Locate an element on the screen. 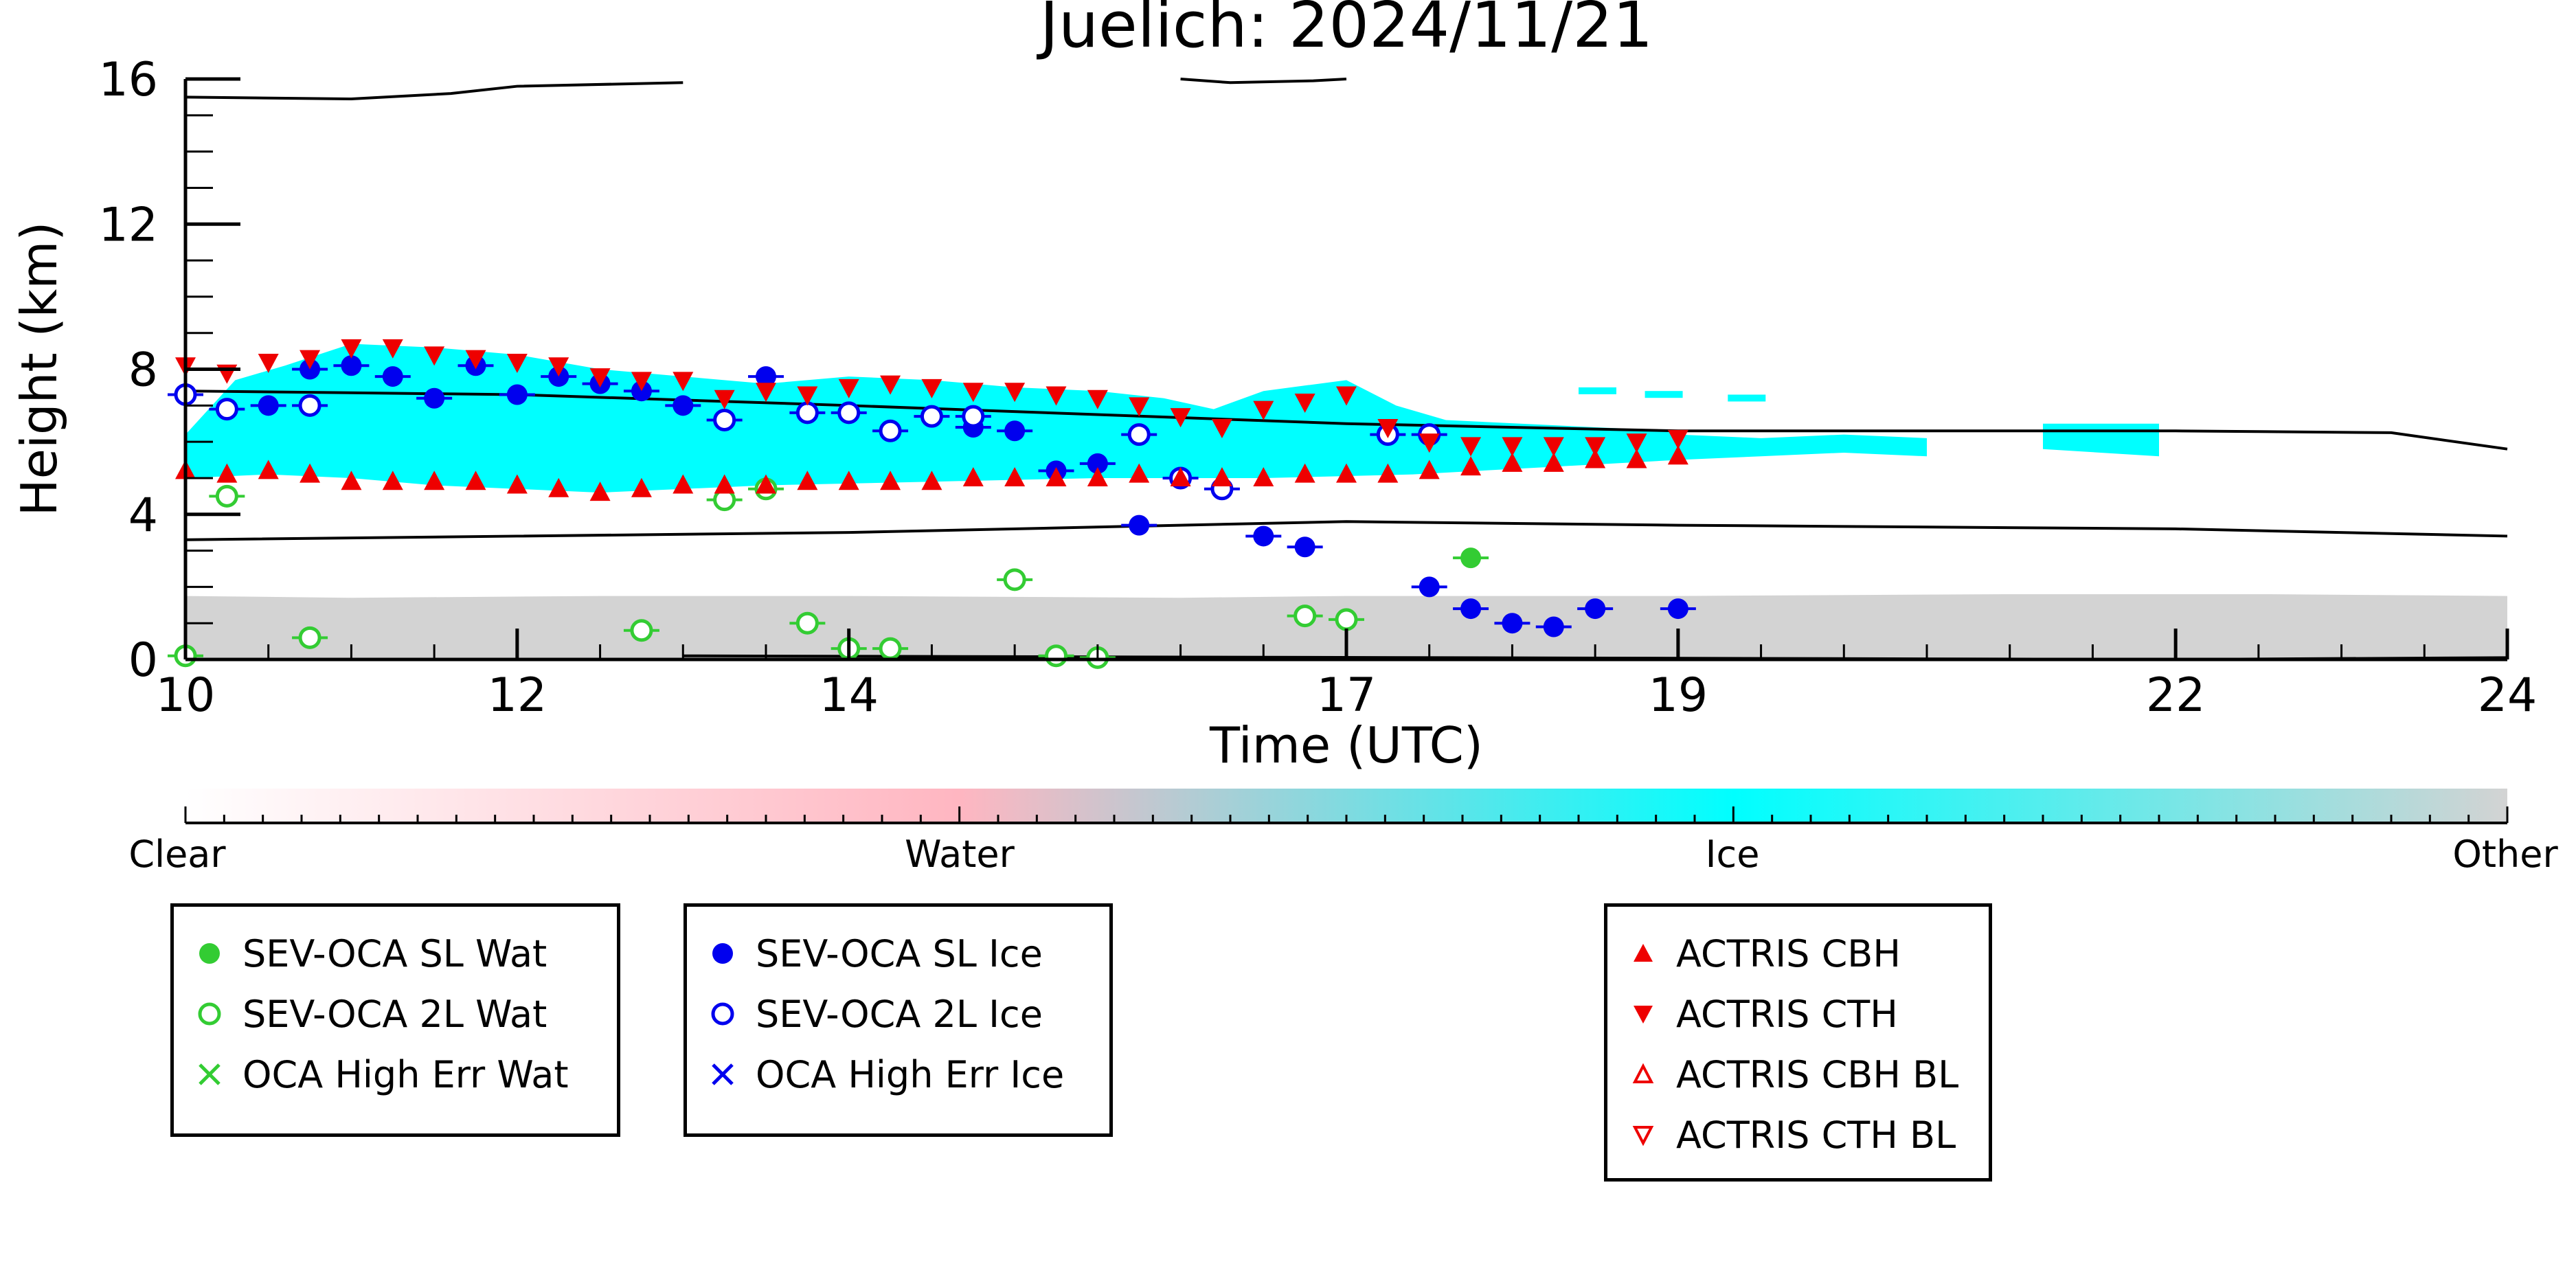  colorbar-label-other: Other is located at coordinates (2505, 854).